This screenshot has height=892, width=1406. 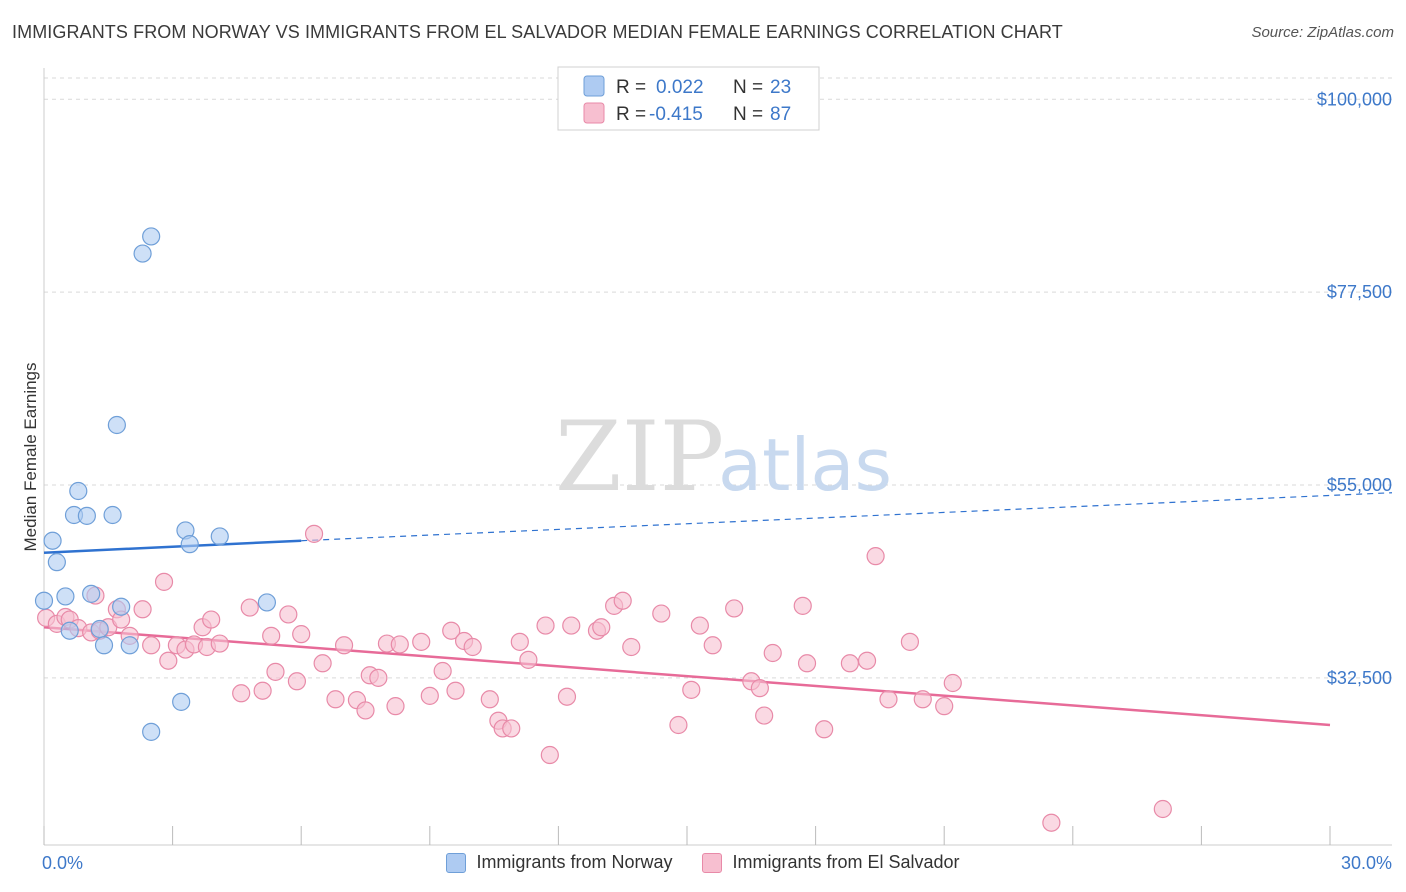 I want to click on legend-r-value: -0.415, so click(x=676, y=114).